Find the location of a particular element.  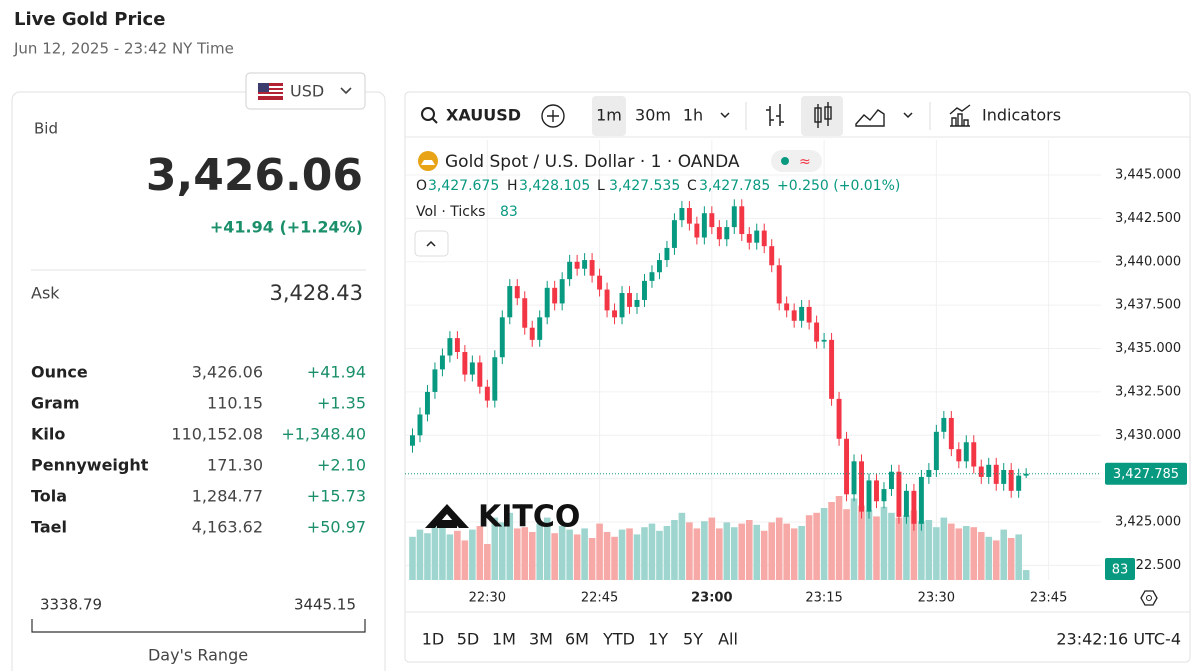

unit-price: 4,163.62 is located at coordinates (227, 527).